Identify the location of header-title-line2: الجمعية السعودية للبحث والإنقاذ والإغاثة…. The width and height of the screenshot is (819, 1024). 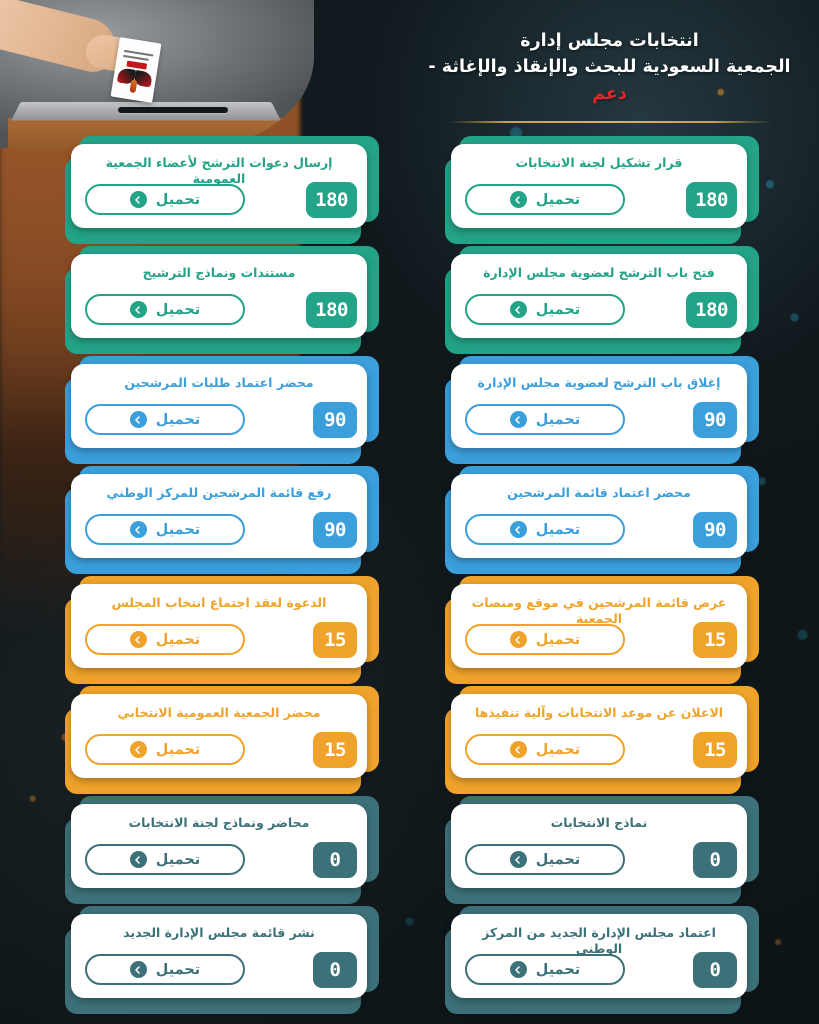
(609, 67).